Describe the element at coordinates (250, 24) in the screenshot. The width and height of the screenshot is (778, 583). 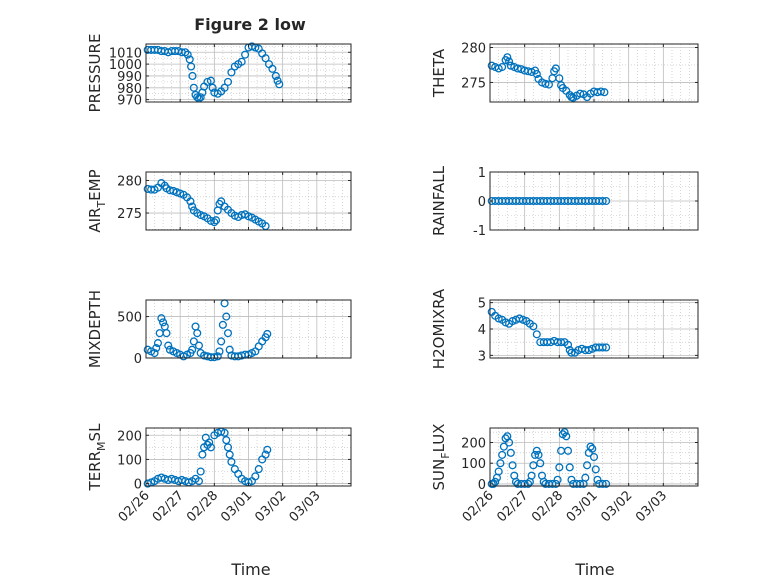
I see `figure-title: Figure 2 low` at that location.